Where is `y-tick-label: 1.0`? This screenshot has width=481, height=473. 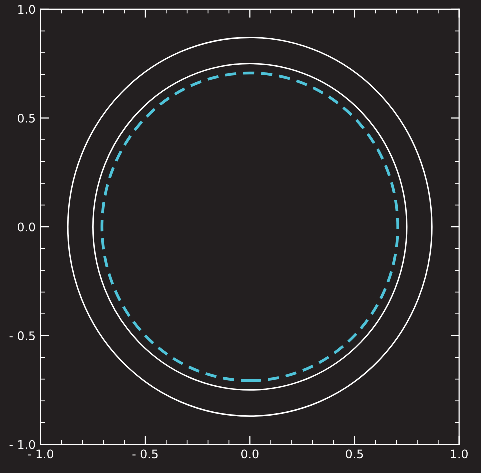 y-tick-label: 1.0 is located at coordinates (27, 9).